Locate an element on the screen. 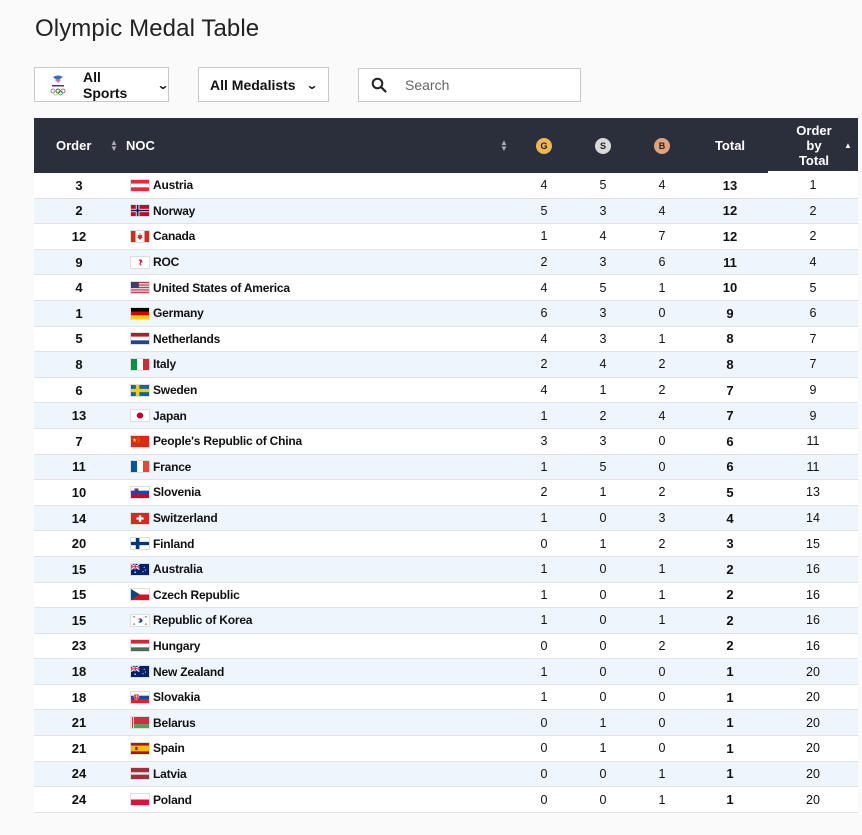 This screenshot has height=835, width=862. gold-count: 3 is located at coordinates (544, 441).